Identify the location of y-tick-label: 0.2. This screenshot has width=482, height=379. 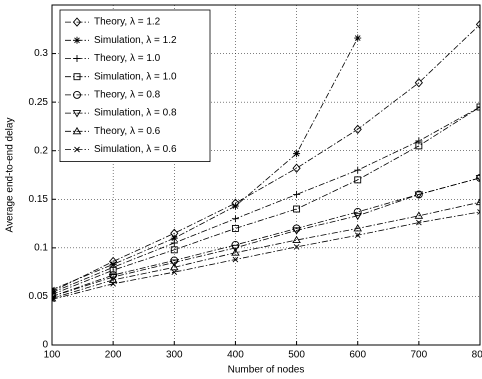
(41, 150).